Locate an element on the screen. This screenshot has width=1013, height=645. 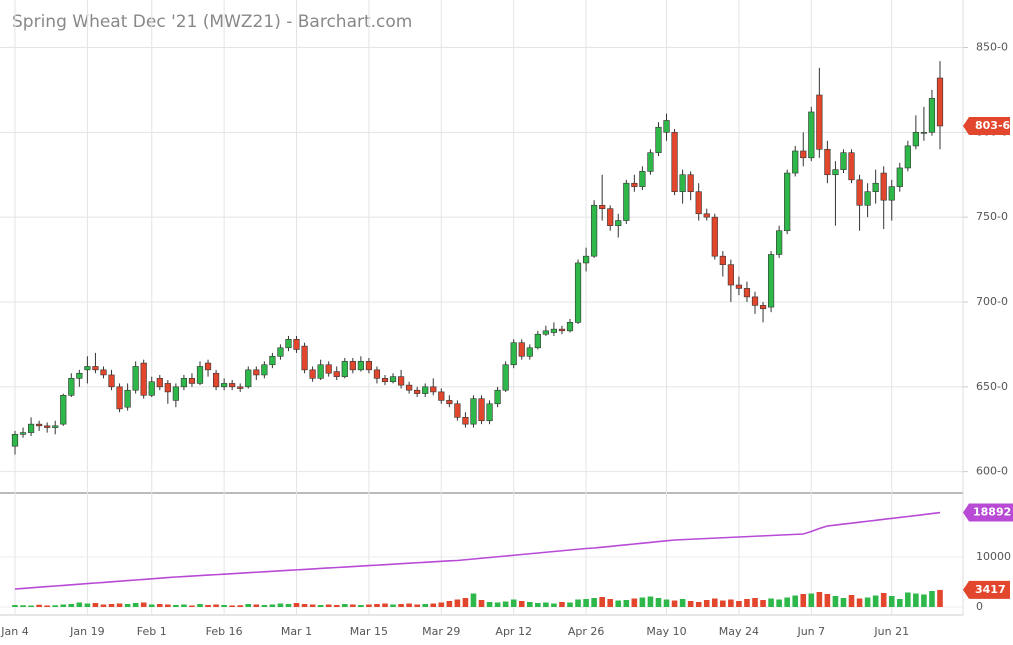
x-tick-label: May 10 is located at coordinates (666, 631).